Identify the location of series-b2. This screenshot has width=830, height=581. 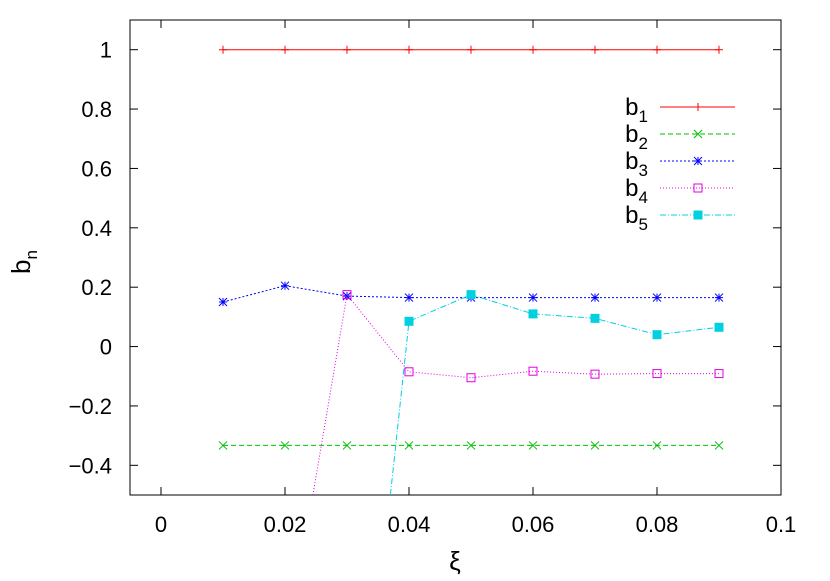
(471, 445).